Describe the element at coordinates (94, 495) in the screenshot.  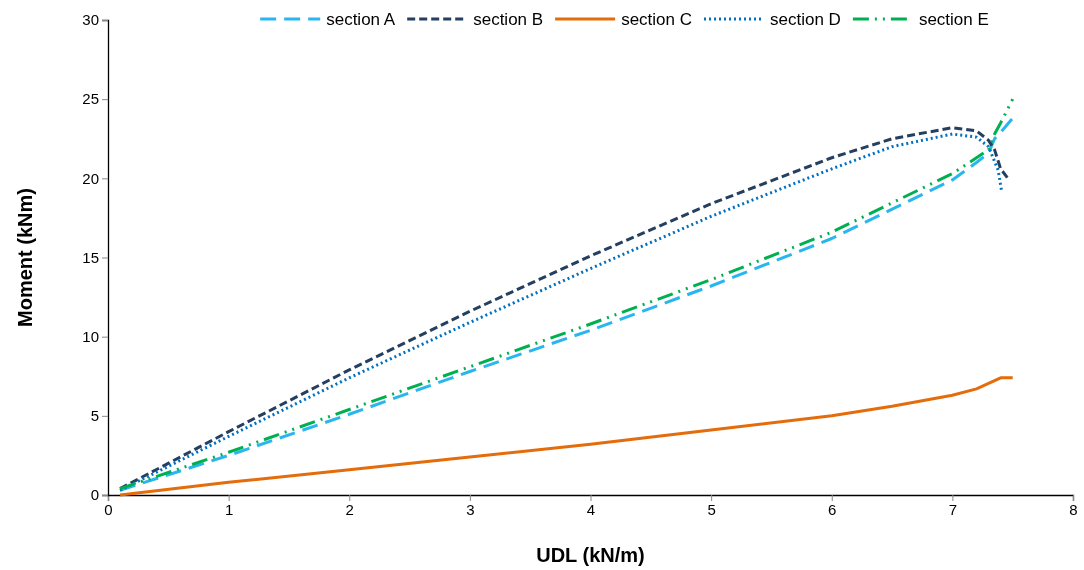
I see `y-tick-label: 0` at that location.